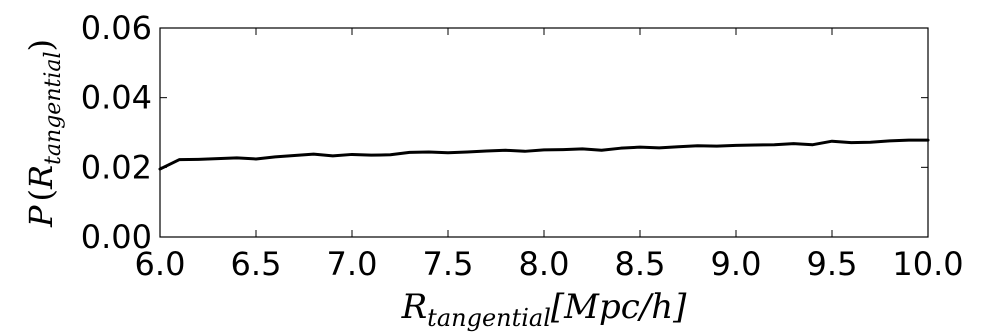 This screenshot has height=334, width=987. I want to click on x-tick-label: 8.0, so click(544, 264).